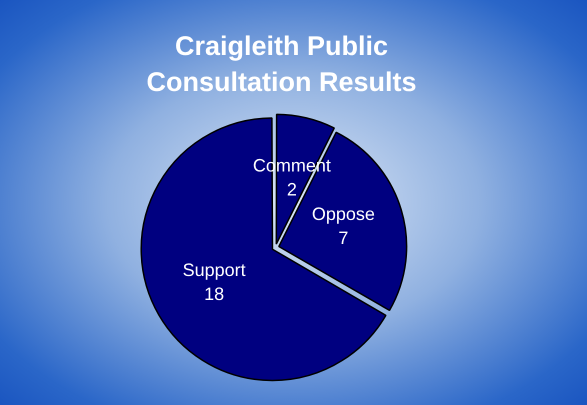 This screenshot has width=587, height=405. What do you see at coordinates (343, 238) in the screenshot?
I see `data-label: 7` at bounding box center [343, 238].